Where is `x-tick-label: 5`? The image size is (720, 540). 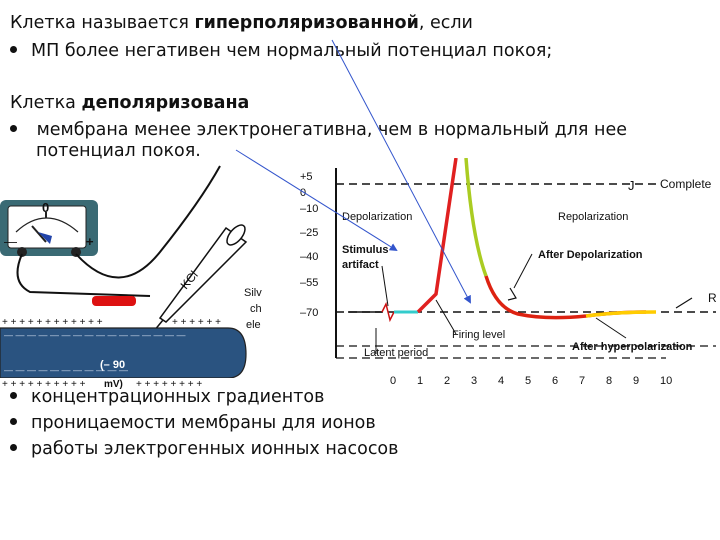
x-tick-label: 5 is located at coordinates (528, 381).